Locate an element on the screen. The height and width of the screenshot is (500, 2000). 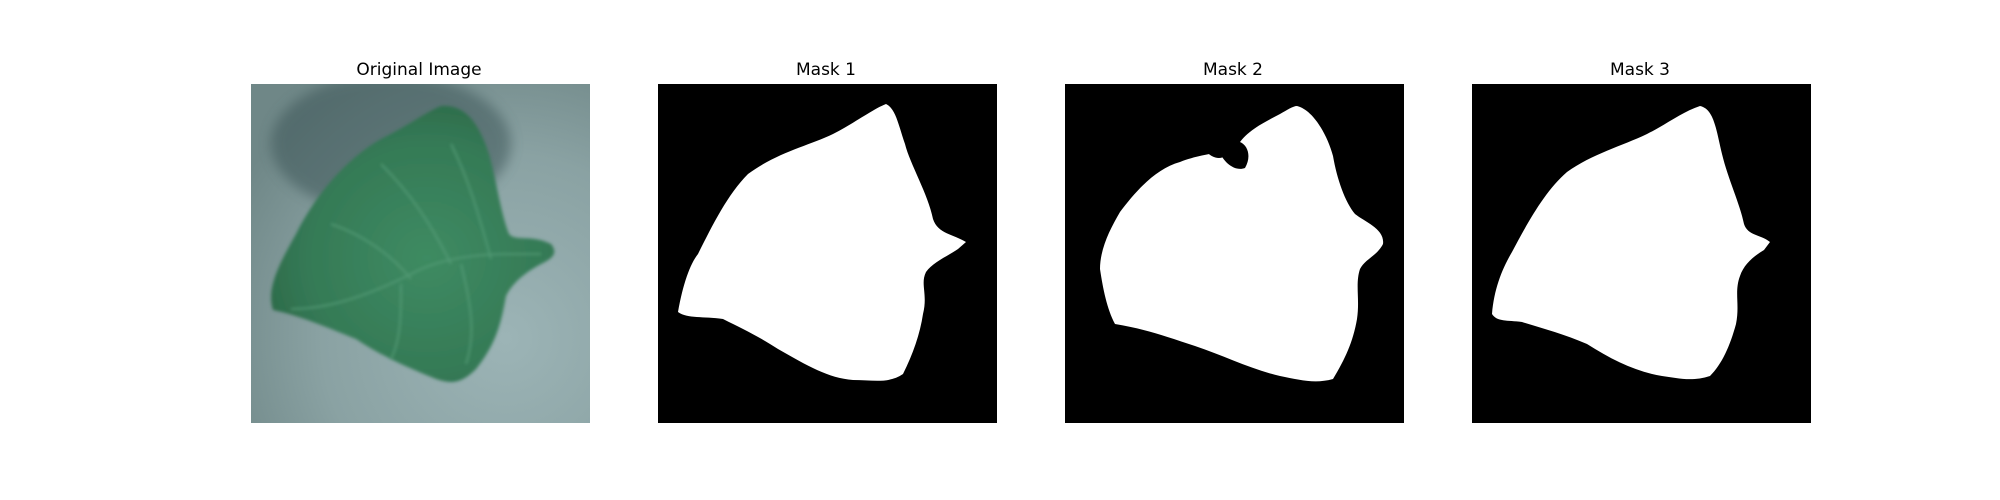
mask-1-region is located at coordinates (822, 242).